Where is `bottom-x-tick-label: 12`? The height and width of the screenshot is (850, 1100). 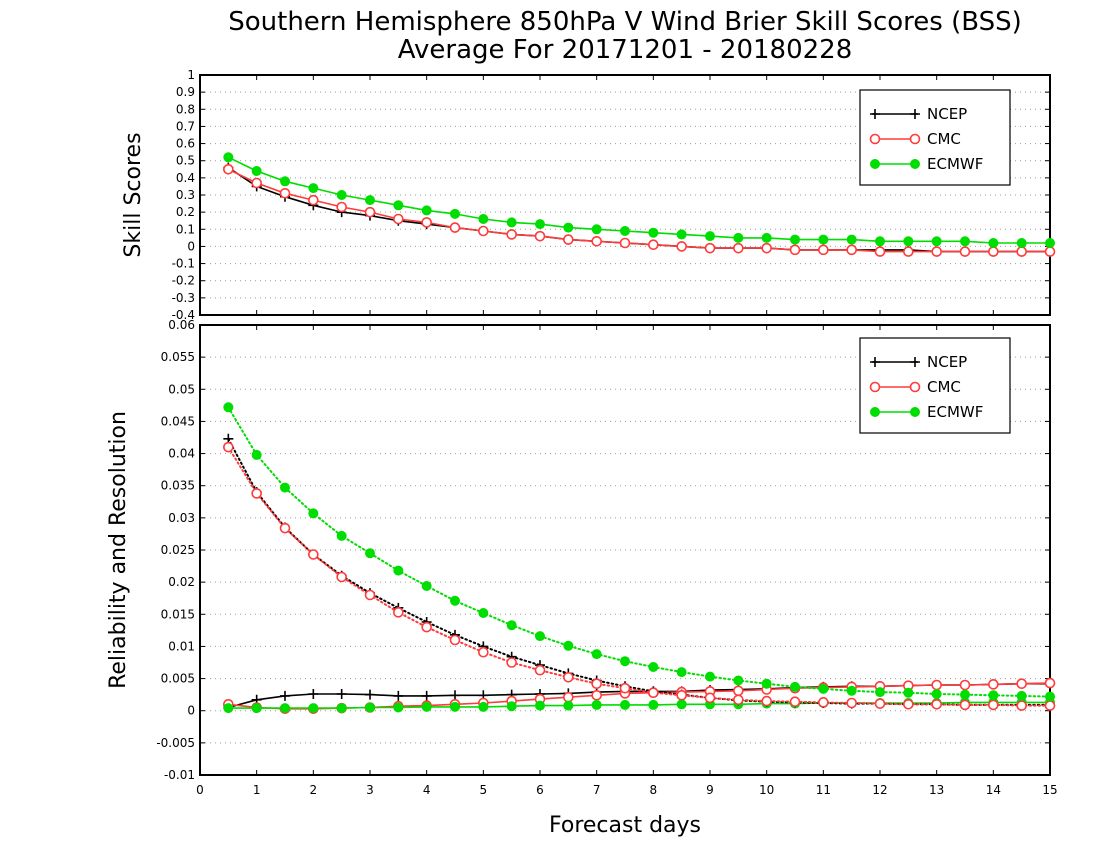
bottom-x-tick-label: 12 is located at coordinates (879, 790).